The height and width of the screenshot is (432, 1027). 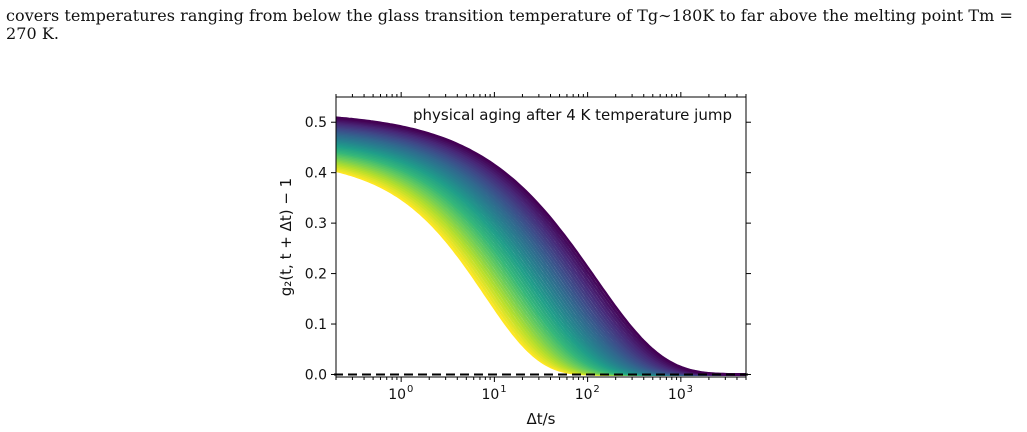 What do you see at coordinates (286, 237) in the screenshot?
I see `y-axis-label: g₂(t, t + Δt) − 1` at bounding box center [286, 237].